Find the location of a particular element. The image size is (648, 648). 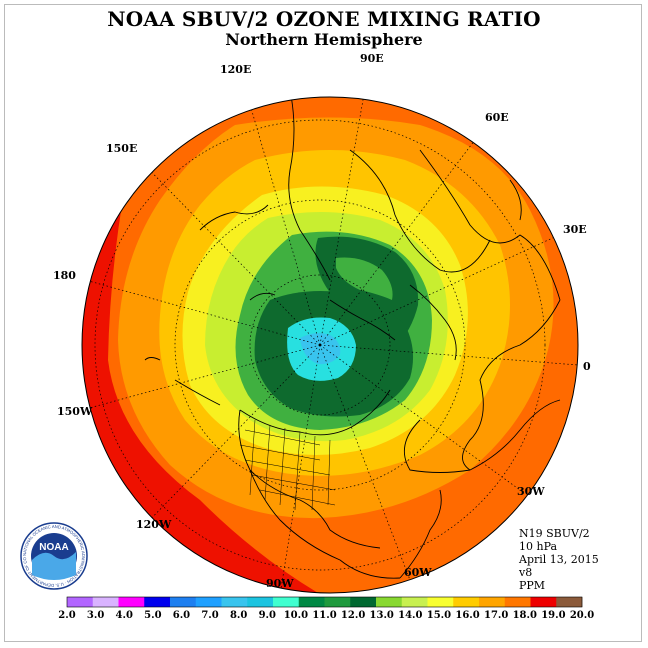

colorbar-tick-label: 11.0 is located at coordinates (324, 615).